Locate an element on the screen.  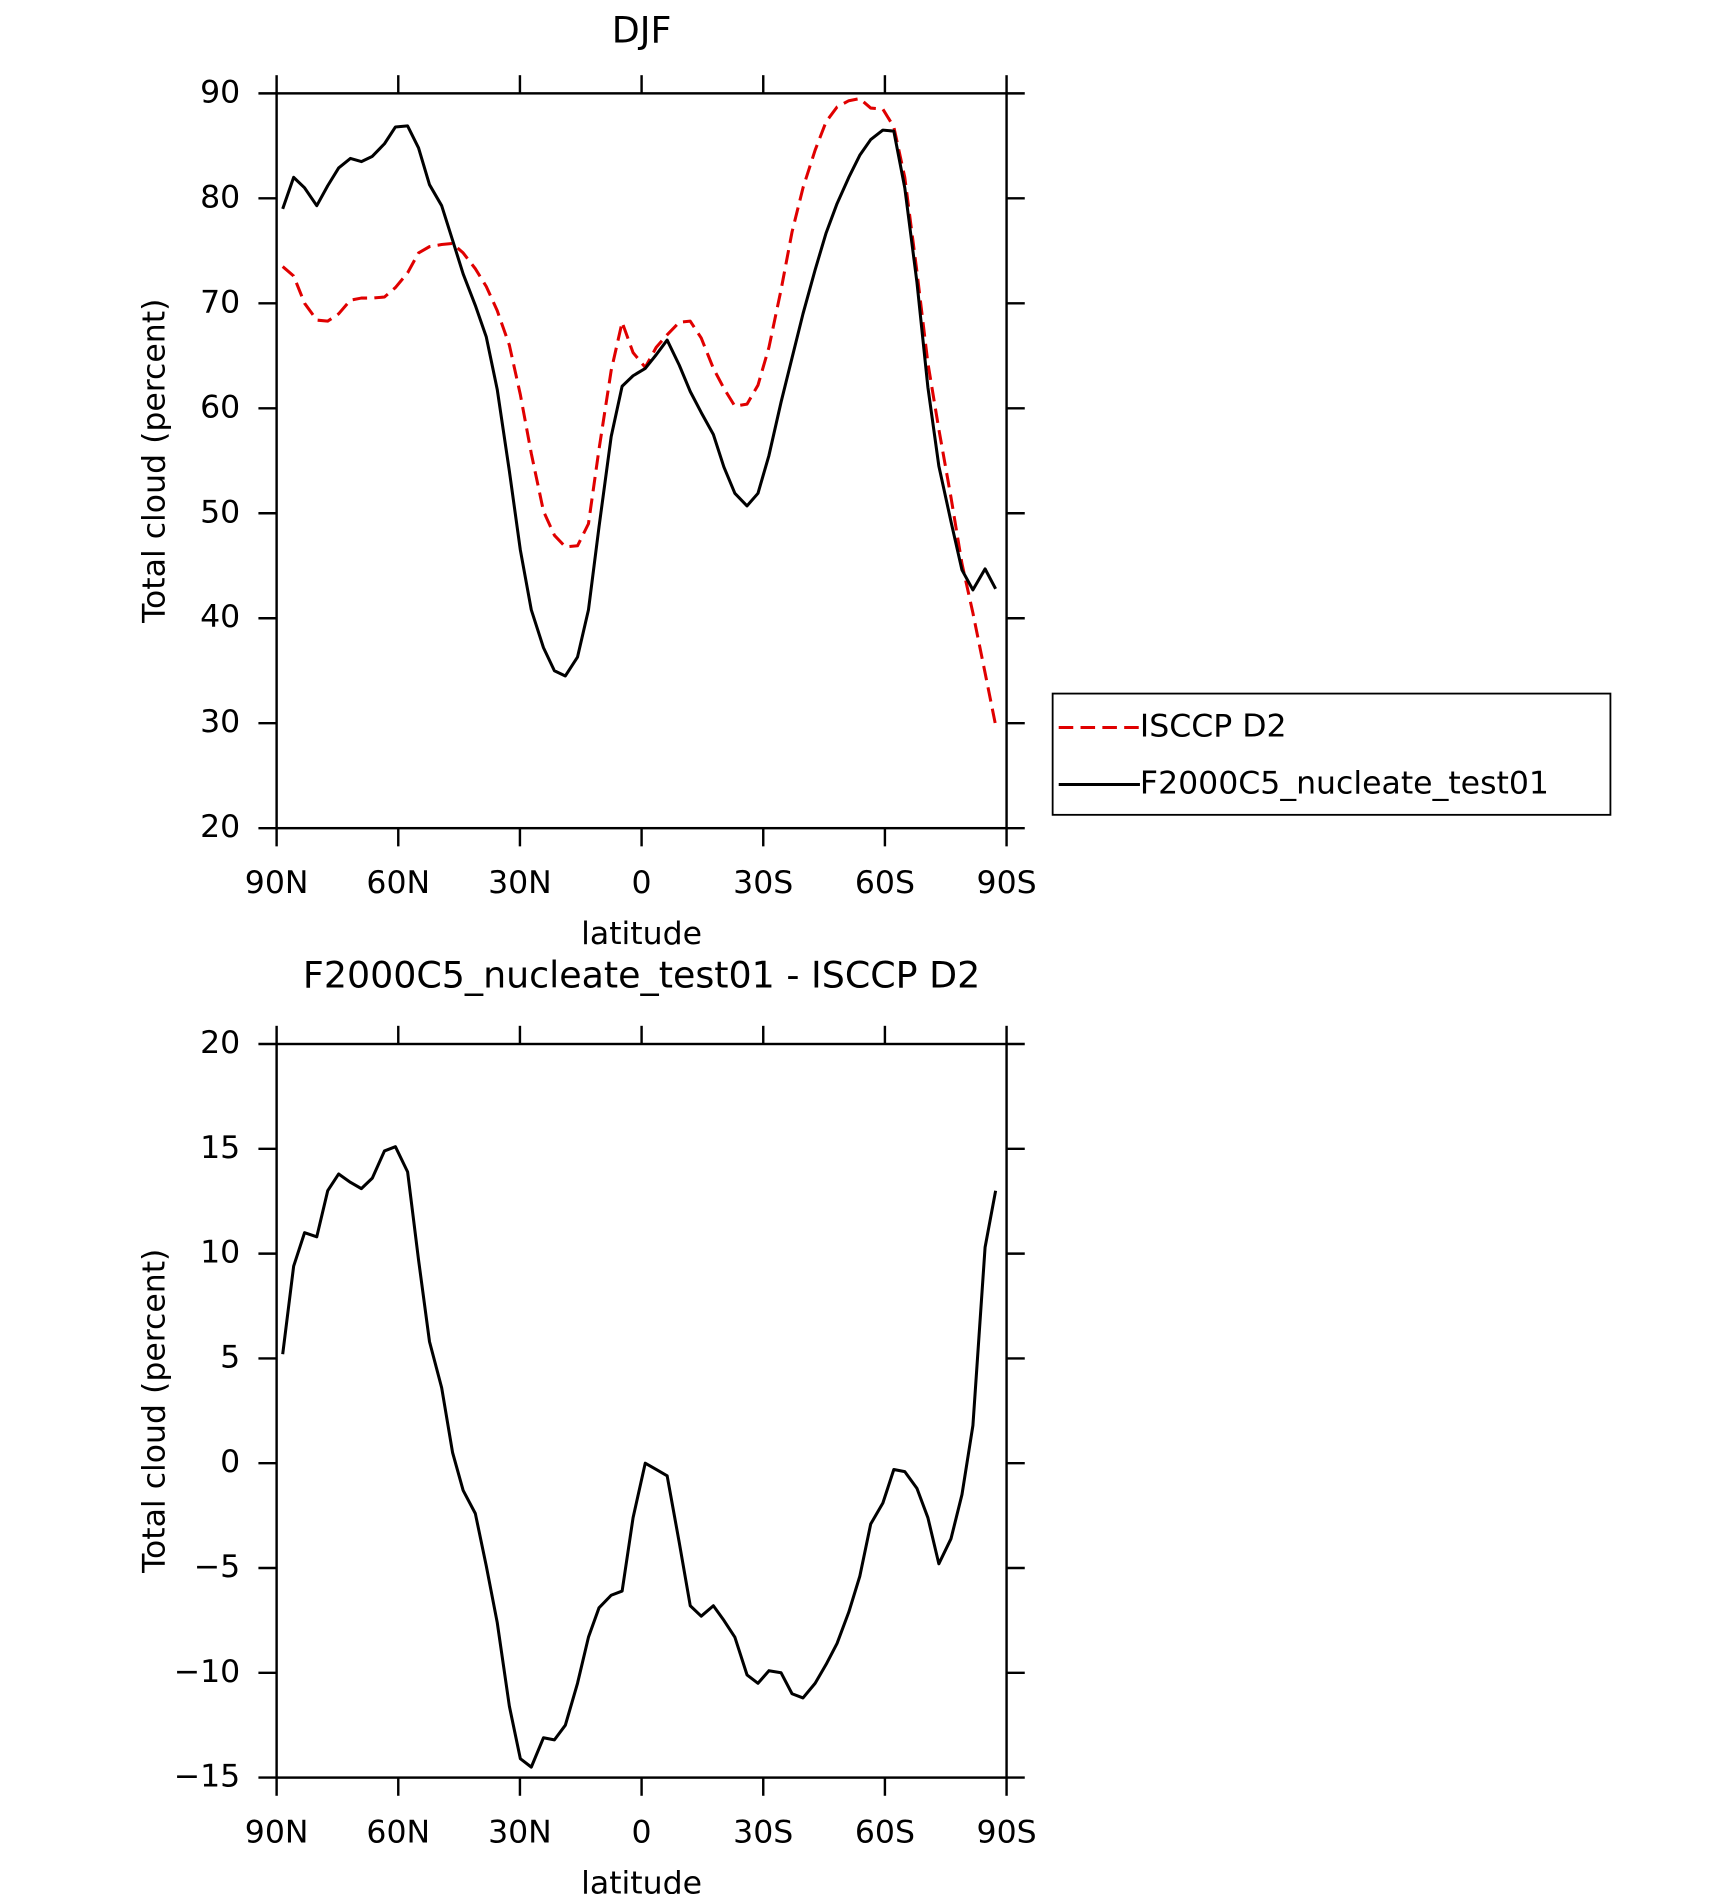
y-tick-label: 50 is located at coordinates (220, 512).